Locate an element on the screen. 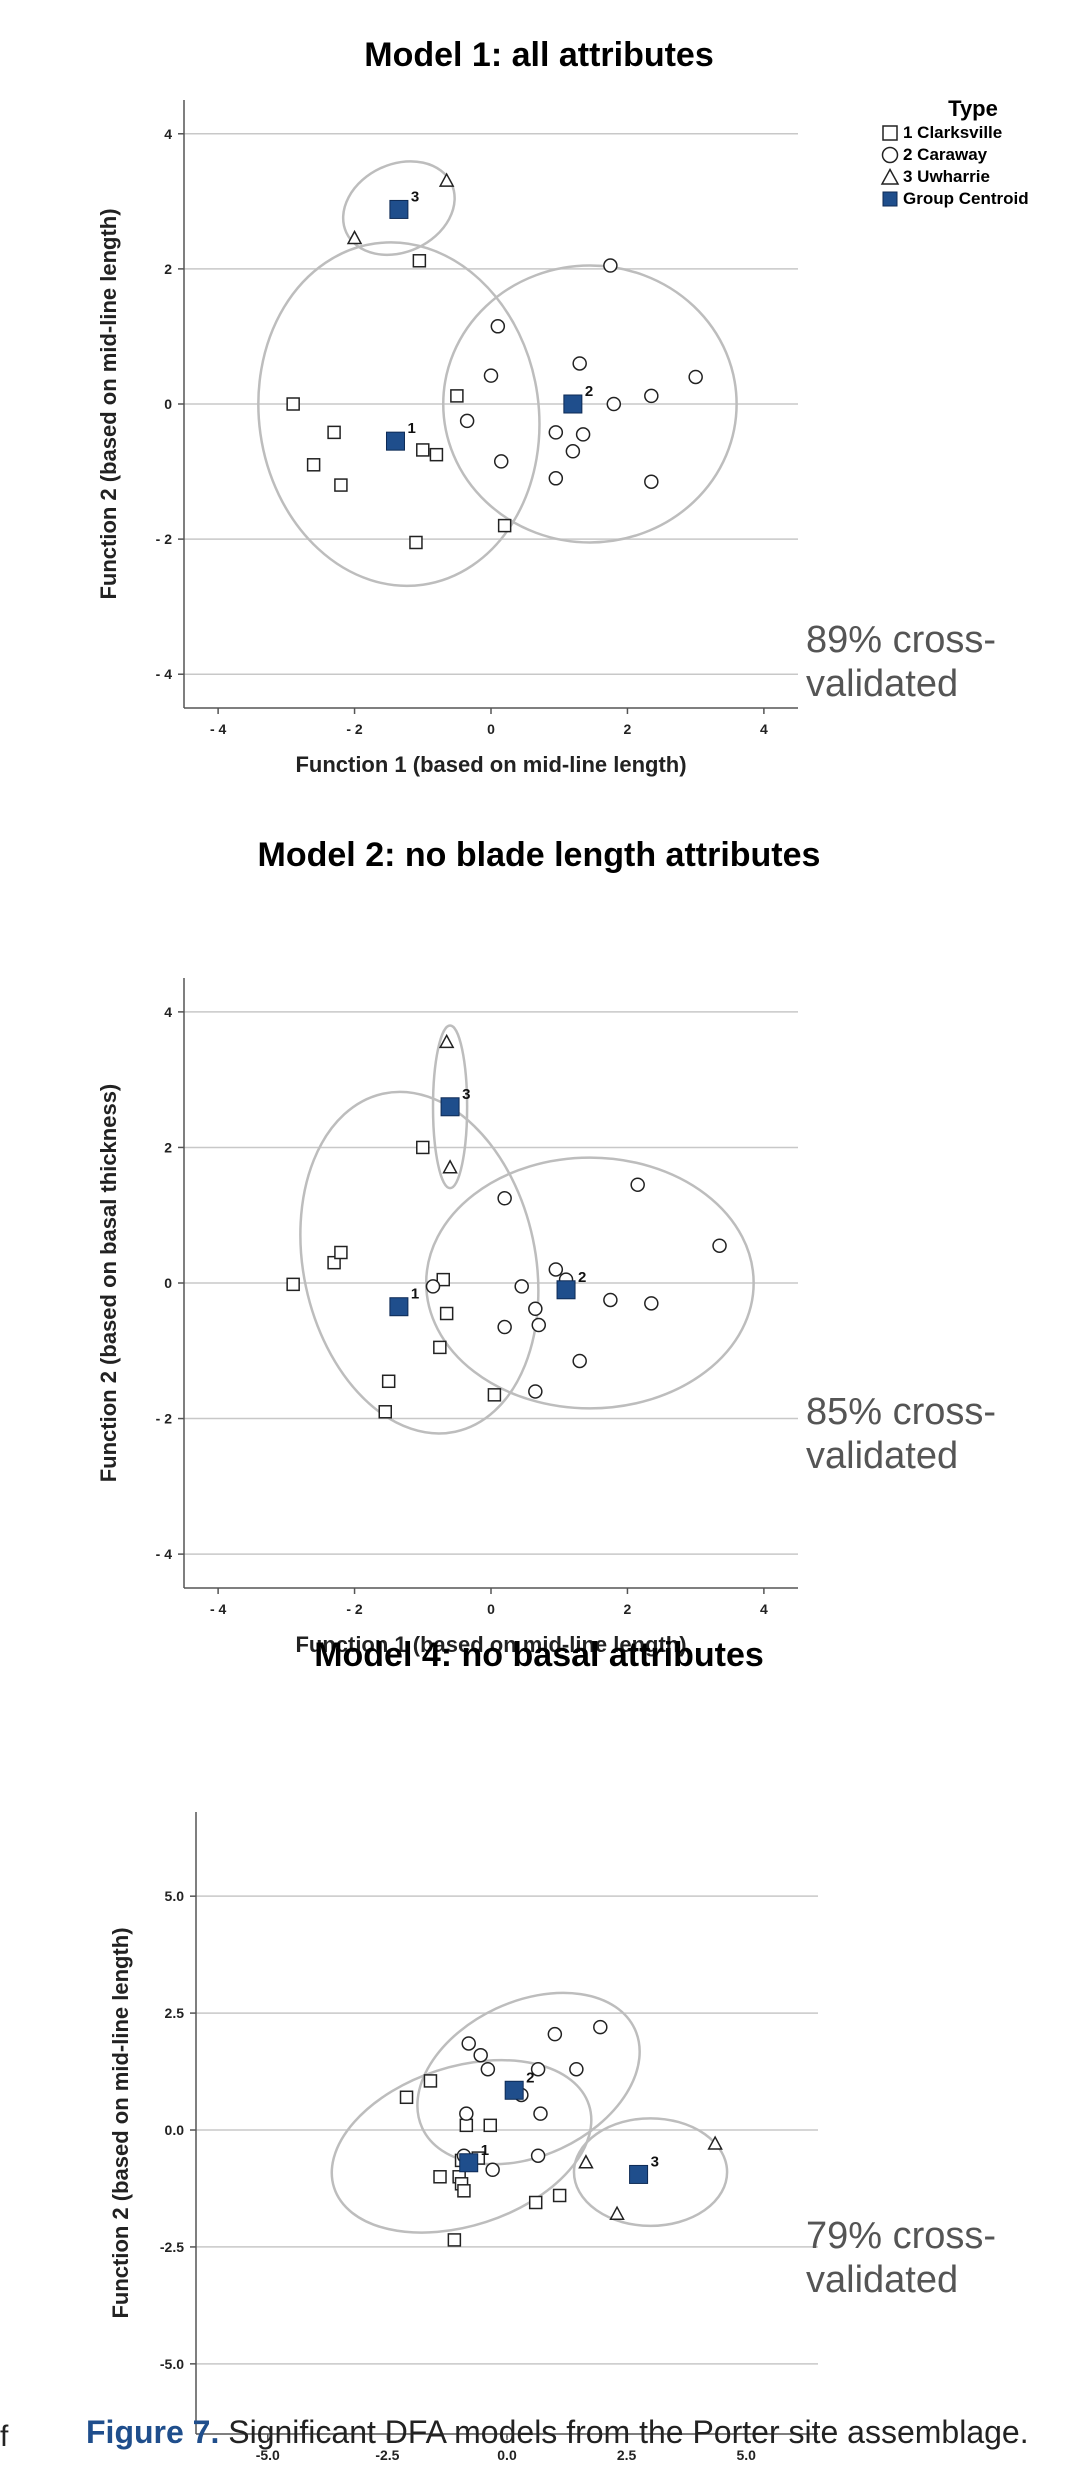  y-tick-label: -2.5 is located at coordinates (172, 2247).